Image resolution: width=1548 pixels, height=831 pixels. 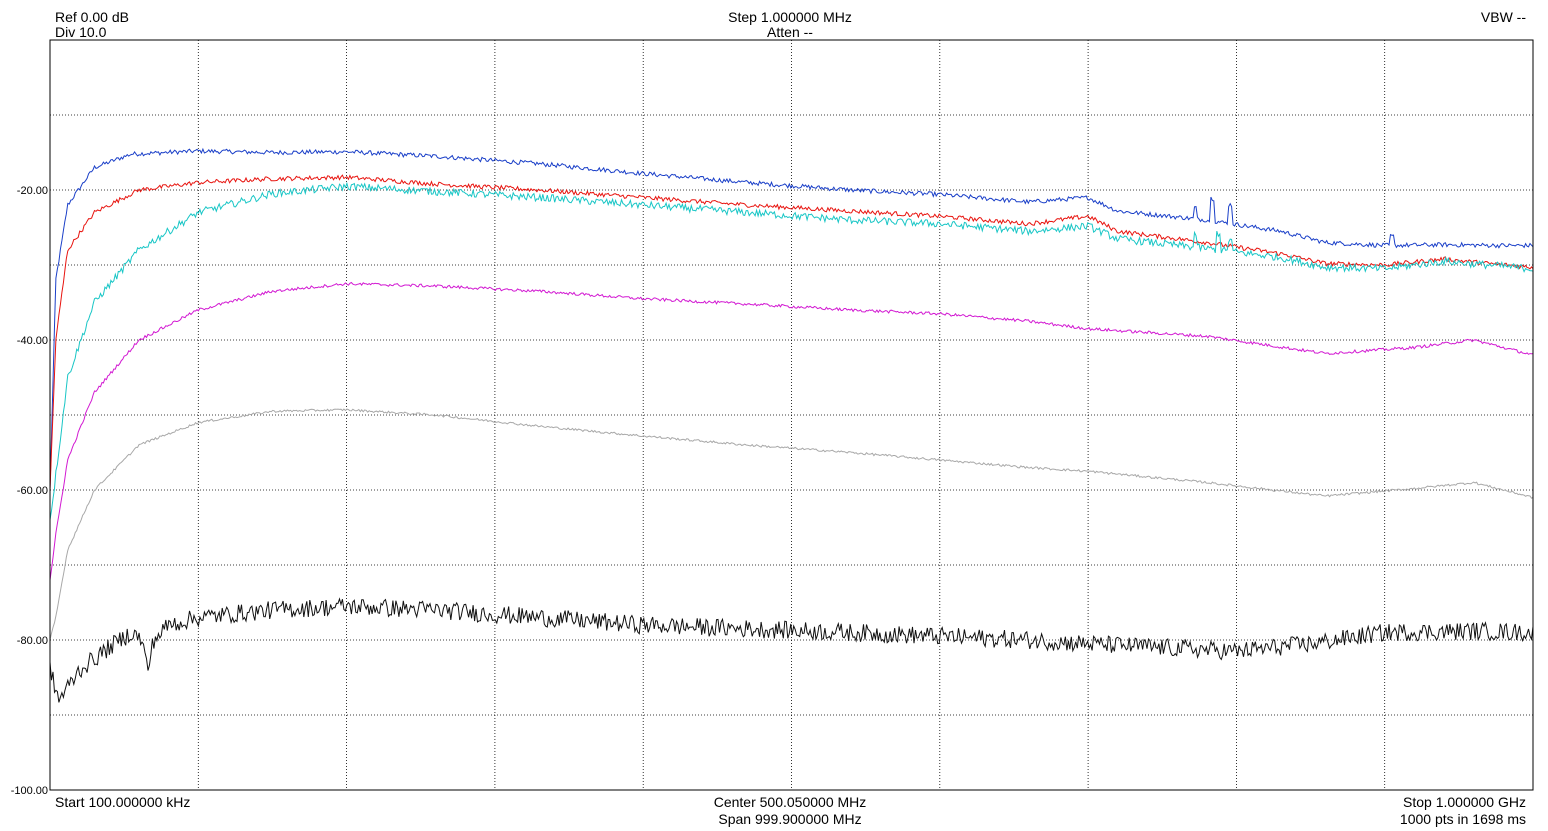 What do you see at coordinates (1462, 819) in the screenshot?
I see `sweep-points-label: 1000 pts in 1698 ms` at bounding box center [1462, 819].